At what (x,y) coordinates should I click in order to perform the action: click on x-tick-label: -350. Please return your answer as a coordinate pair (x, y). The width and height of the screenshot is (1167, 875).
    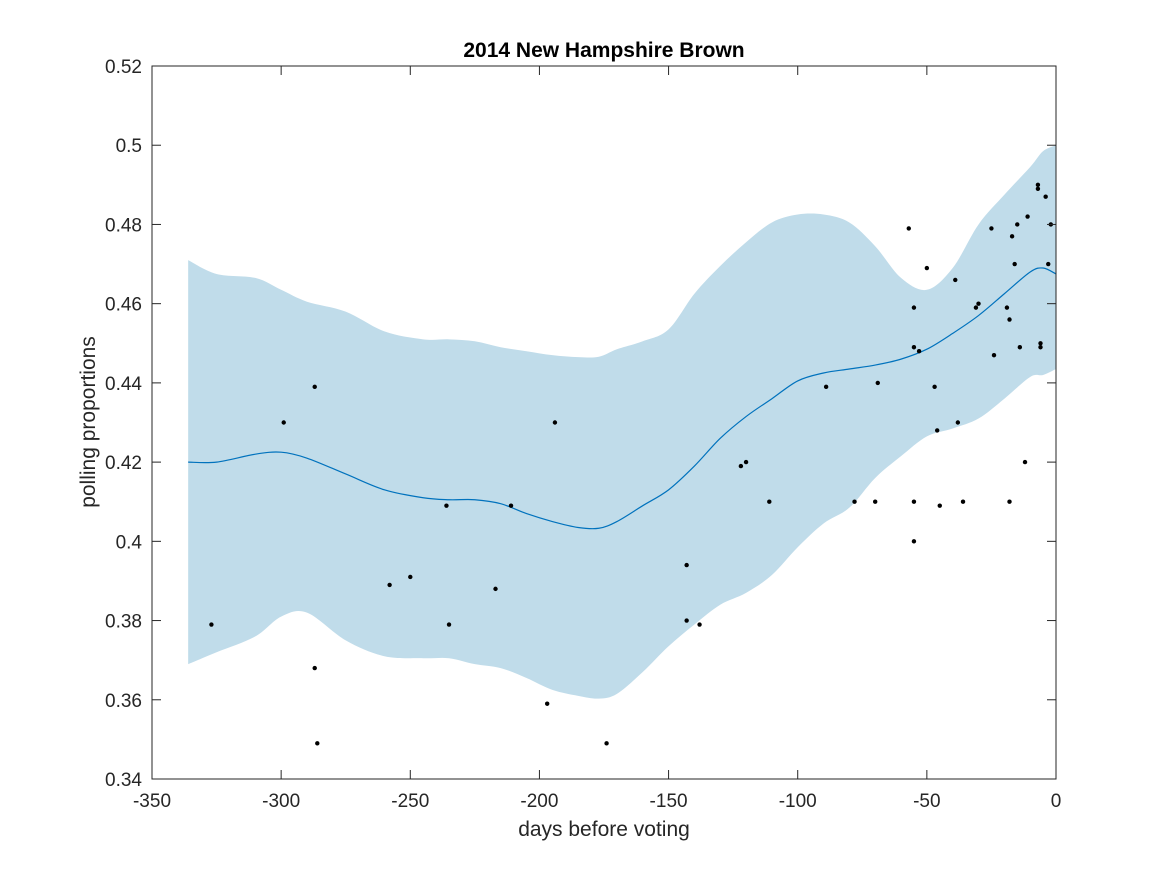
    Looking at the image, I should click on (152, 801).